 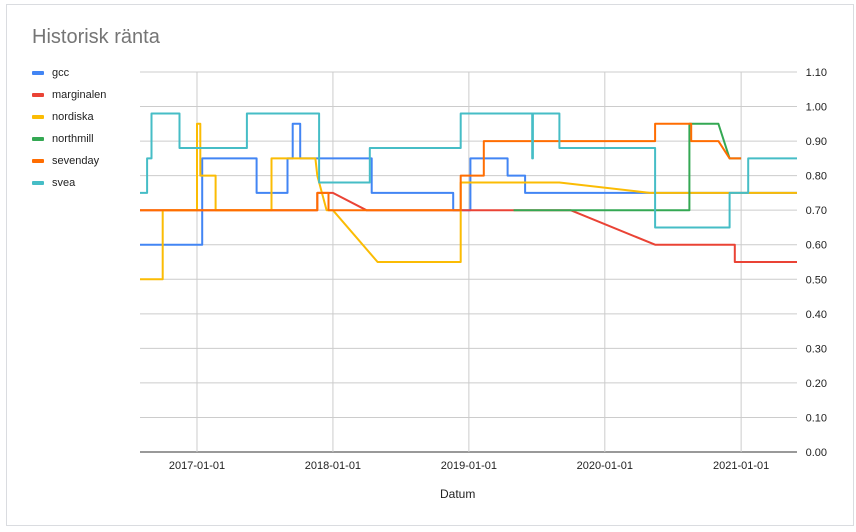 I want to click on y-tick-label: 0.60, so click(x=816, y=246).